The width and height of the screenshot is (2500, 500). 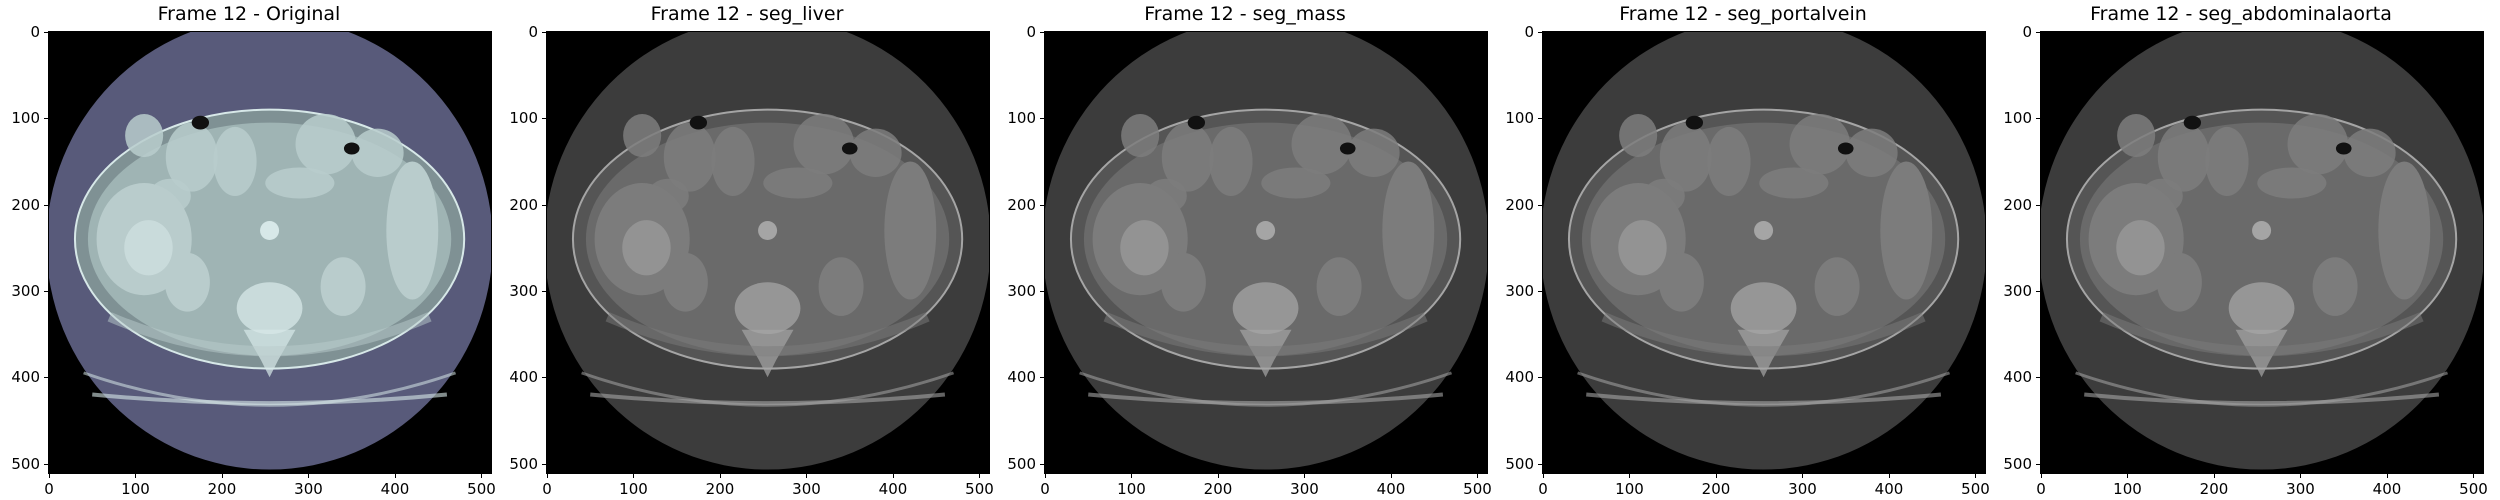 I want to click on panel-title: Frame 12 - seg_mass, so click(x=1245, y=14).